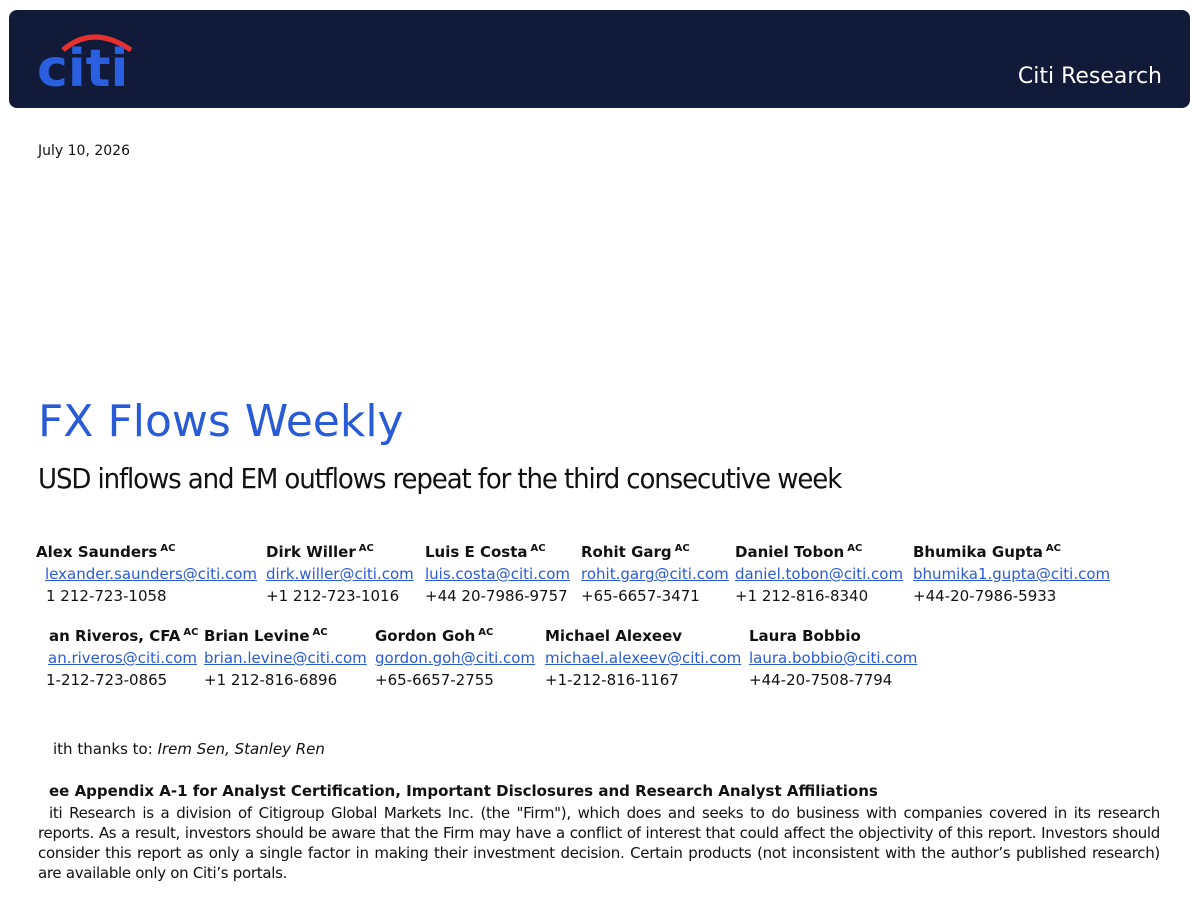 This screenshot has width=1200, height=900. Describe the element at coordinates (790, 552) in the screenshot. I see `author-name-text: Daniel Tobon` at that location.